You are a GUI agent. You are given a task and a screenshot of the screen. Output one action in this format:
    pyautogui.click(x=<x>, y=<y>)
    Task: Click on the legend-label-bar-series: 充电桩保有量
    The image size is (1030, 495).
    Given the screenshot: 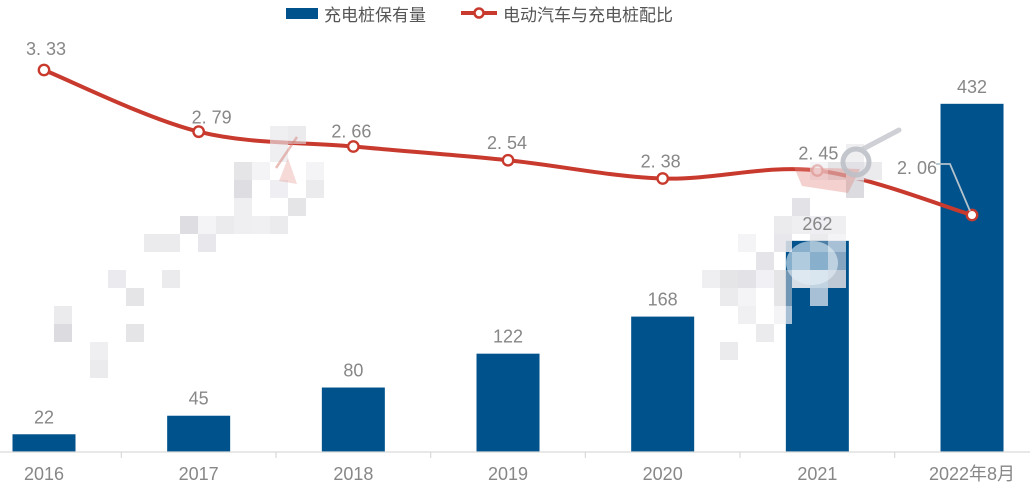 What is the action you would take?
    pyautogui.click(x=375, y=15)
    